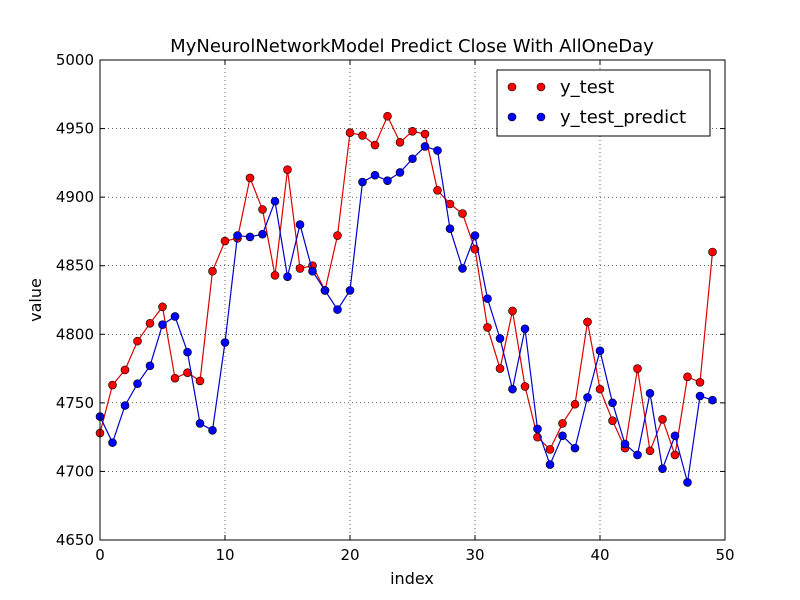 The width and height of the screenshot is (800, 600). I want to click on y-tick-label: 4800, so click(75, 334).